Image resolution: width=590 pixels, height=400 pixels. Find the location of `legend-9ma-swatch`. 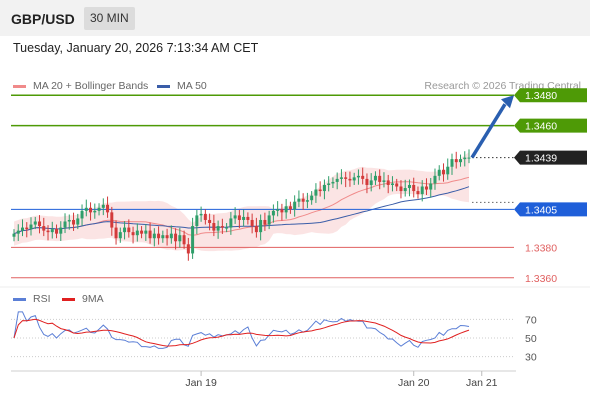

legend-9ma-swatch is located at coordinates (68, 299).